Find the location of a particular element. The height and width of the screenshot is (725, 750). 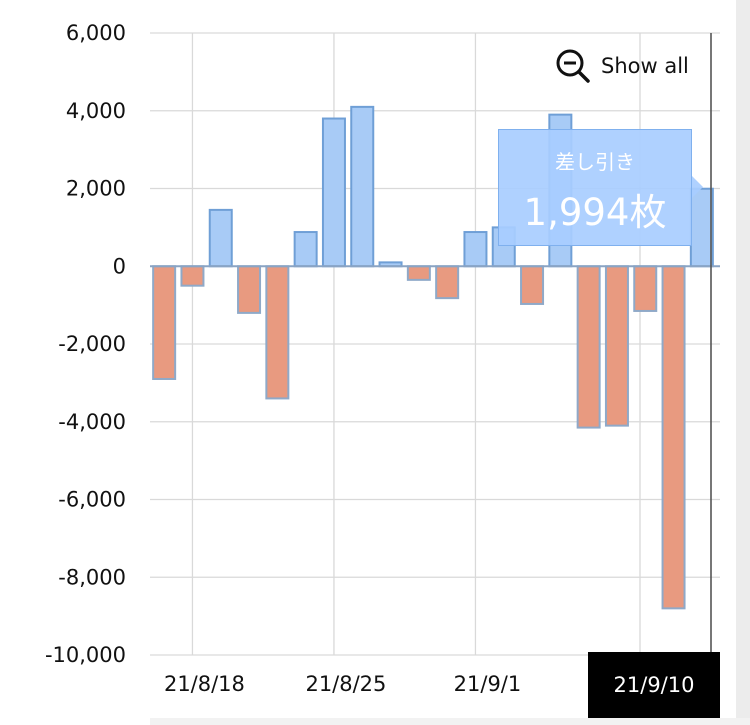

y-tick-label: 2,000 is located at coordinates (96, 189).